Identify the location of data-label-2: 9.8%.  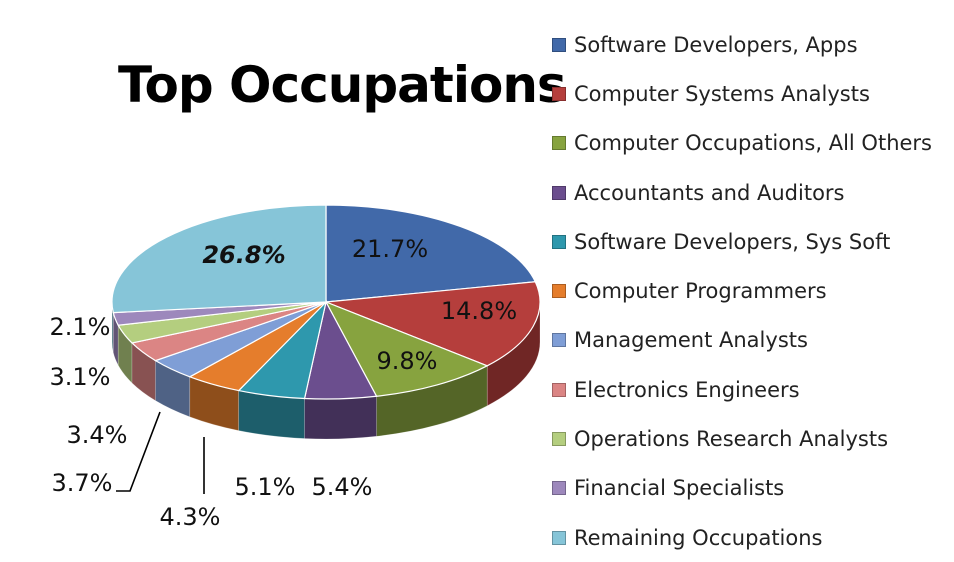
(407, 361).